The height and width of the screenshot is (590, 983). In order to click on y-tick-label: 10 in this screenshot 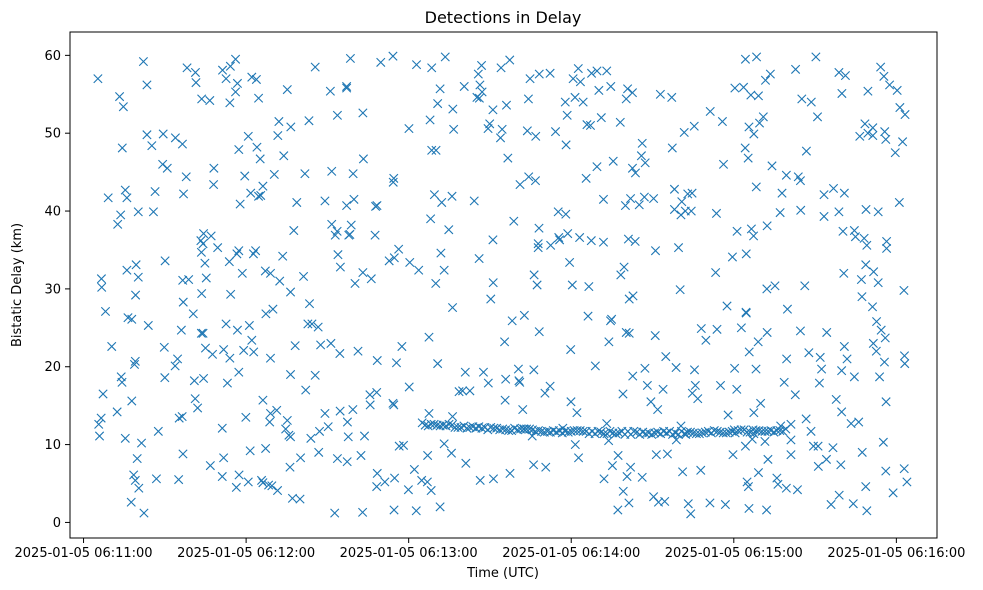, I will do `click(52, 445)`.